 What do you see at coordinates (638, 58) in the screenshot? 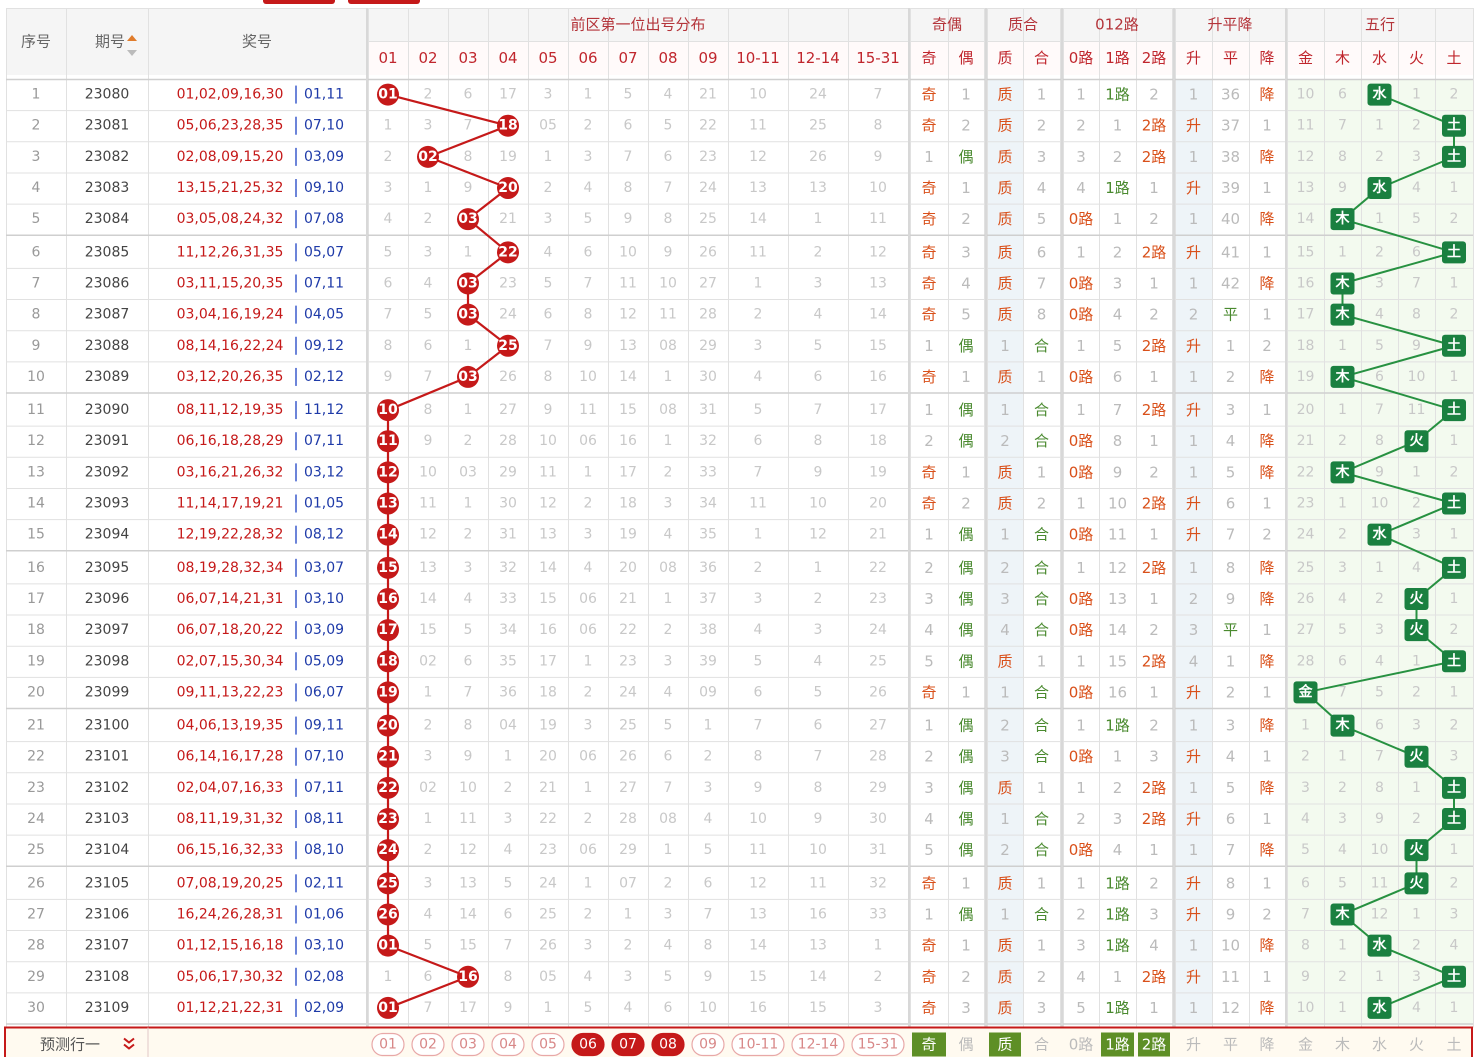
I see `dist-subheader-bg` at bounding box center [638, 58].